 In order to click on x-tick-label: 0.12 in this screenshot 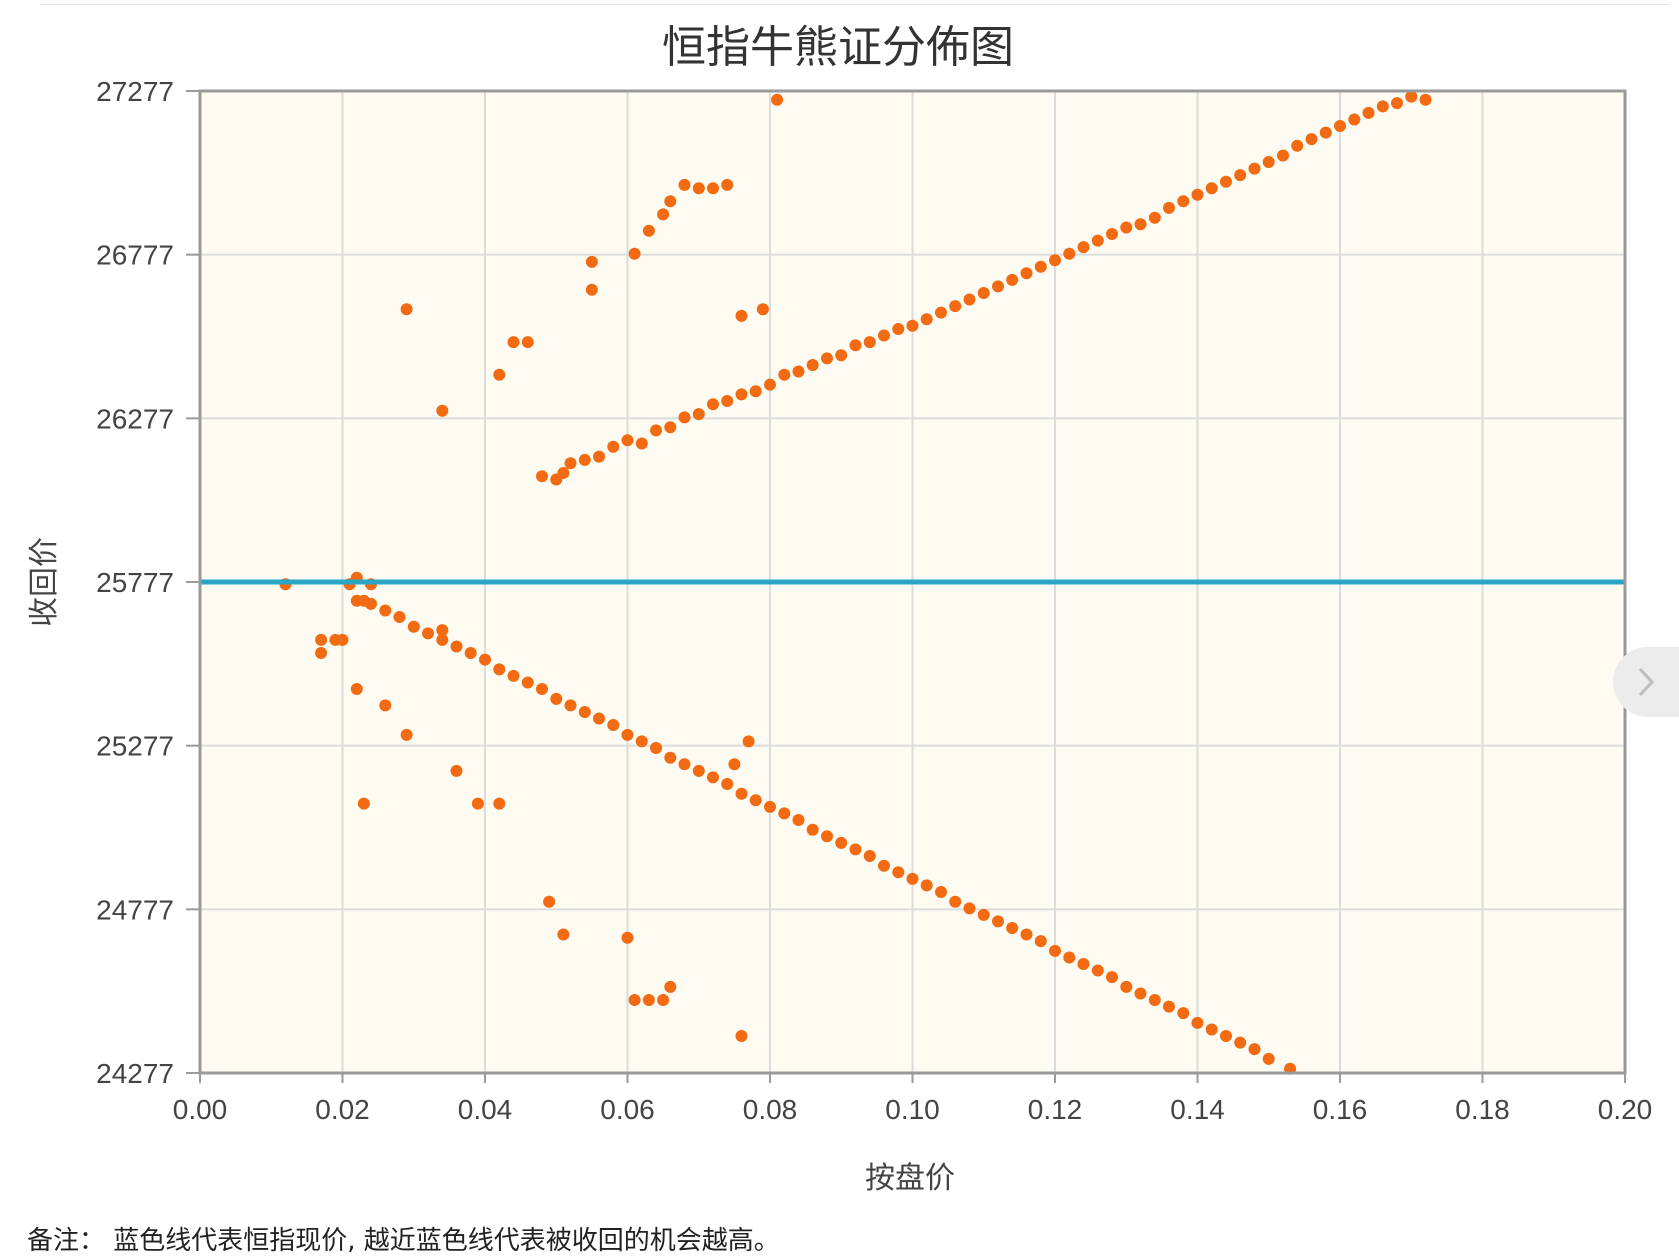, I will do `click(1055, 1109)`.